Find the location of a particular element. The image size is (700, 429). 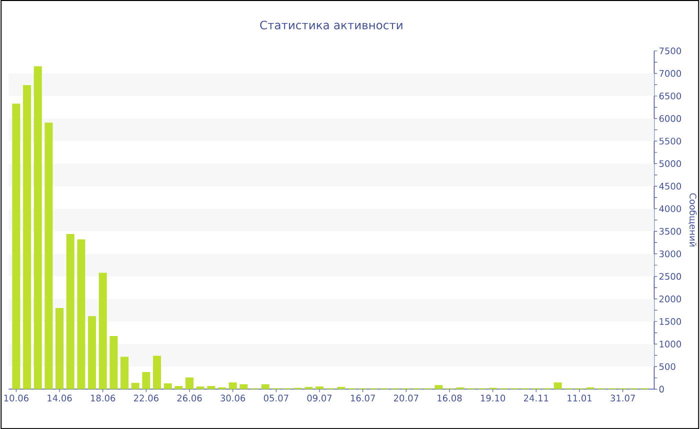

x-tick-label: 20.07 is located at coordinates (406, 398).